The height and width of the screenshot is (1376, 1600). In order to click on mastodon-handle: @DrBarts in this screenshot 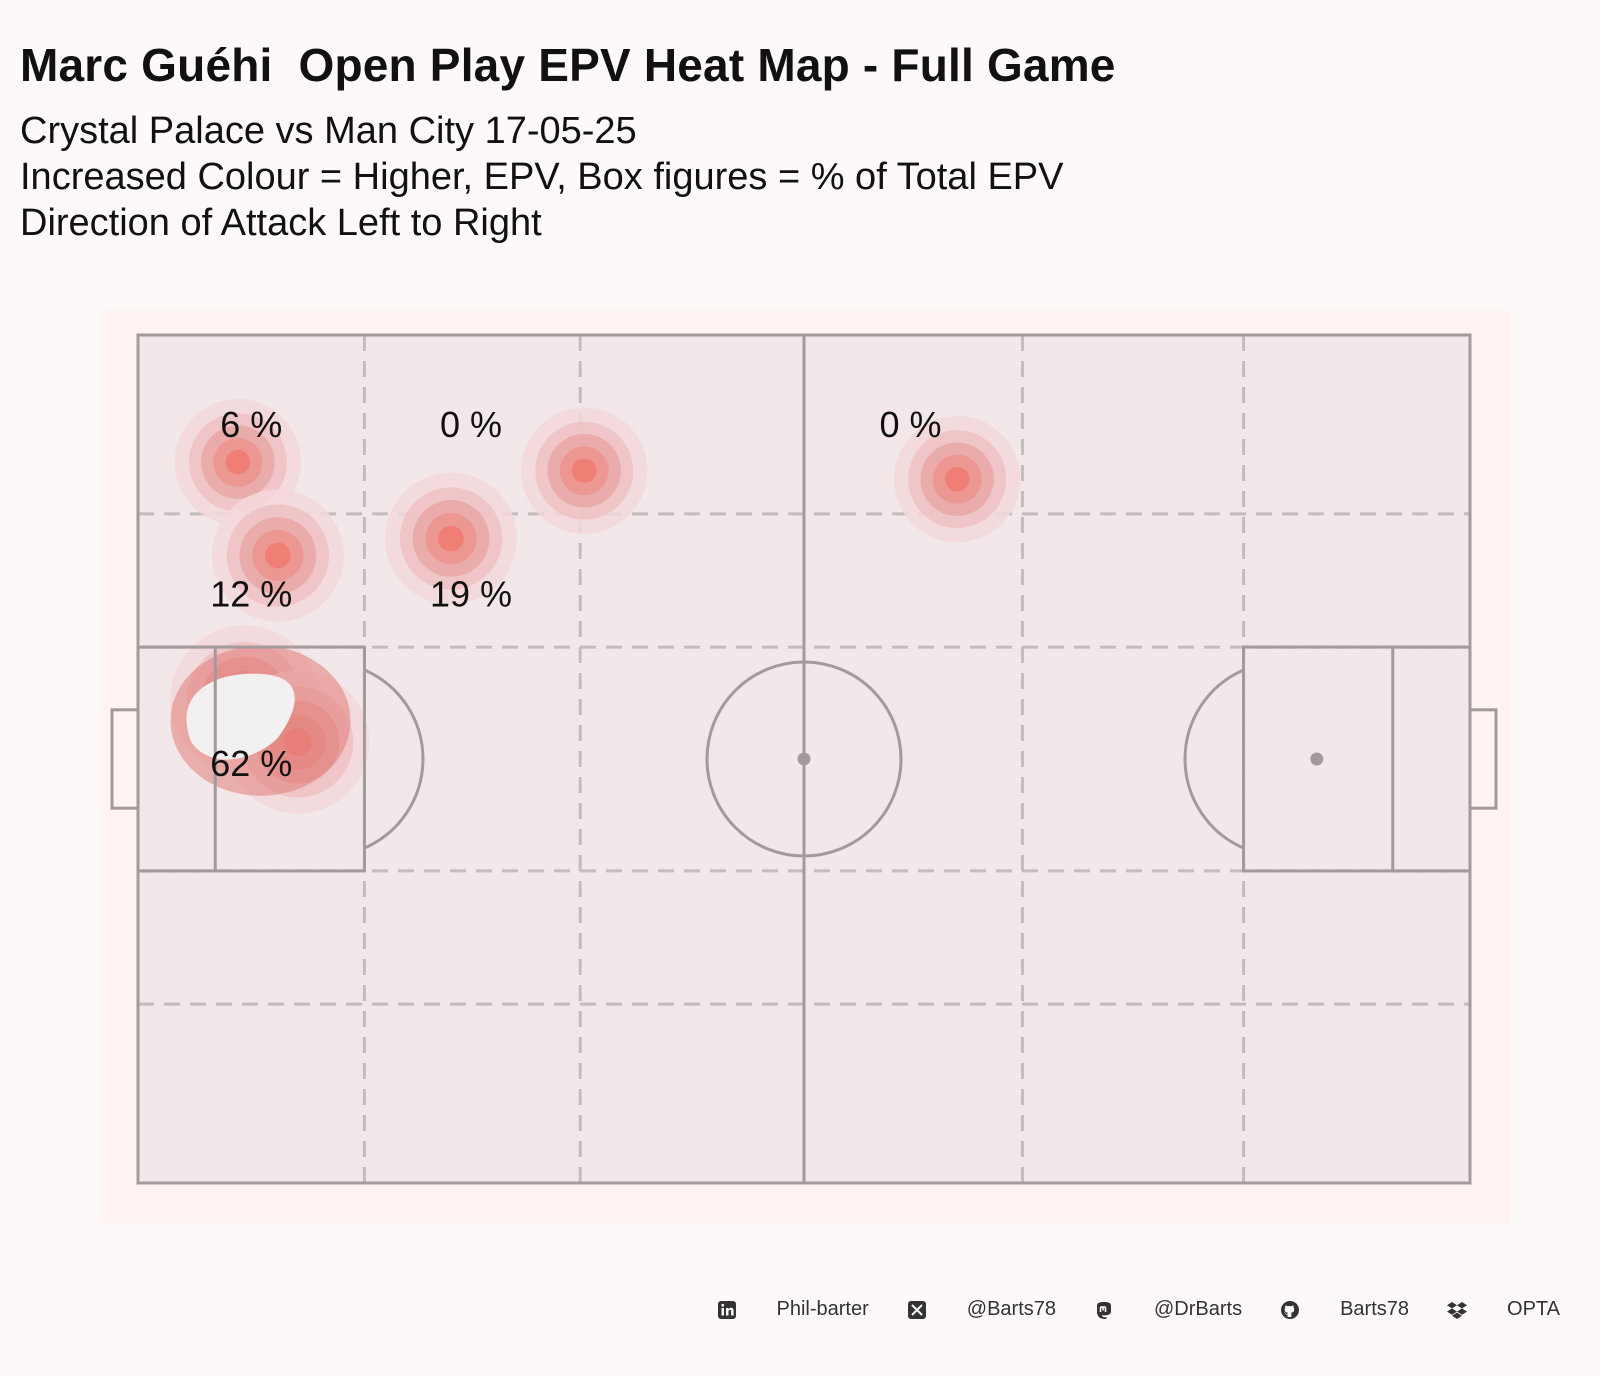, I will do `click(1198, 1309)`.